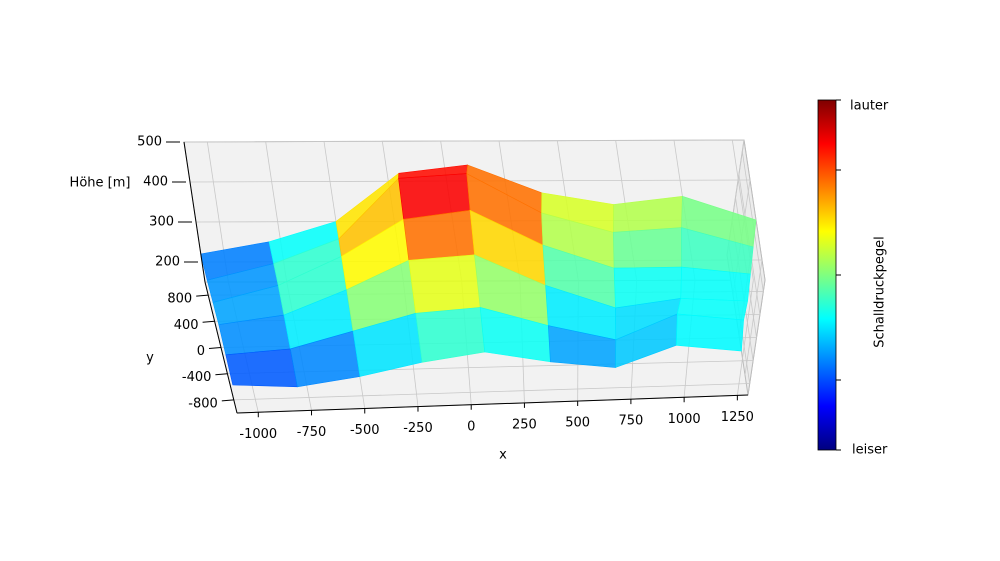  What do you see at coordinates (179, 299) in the screenshot?
I see `y-tick-label: 800` at bounding box center [179, 299].